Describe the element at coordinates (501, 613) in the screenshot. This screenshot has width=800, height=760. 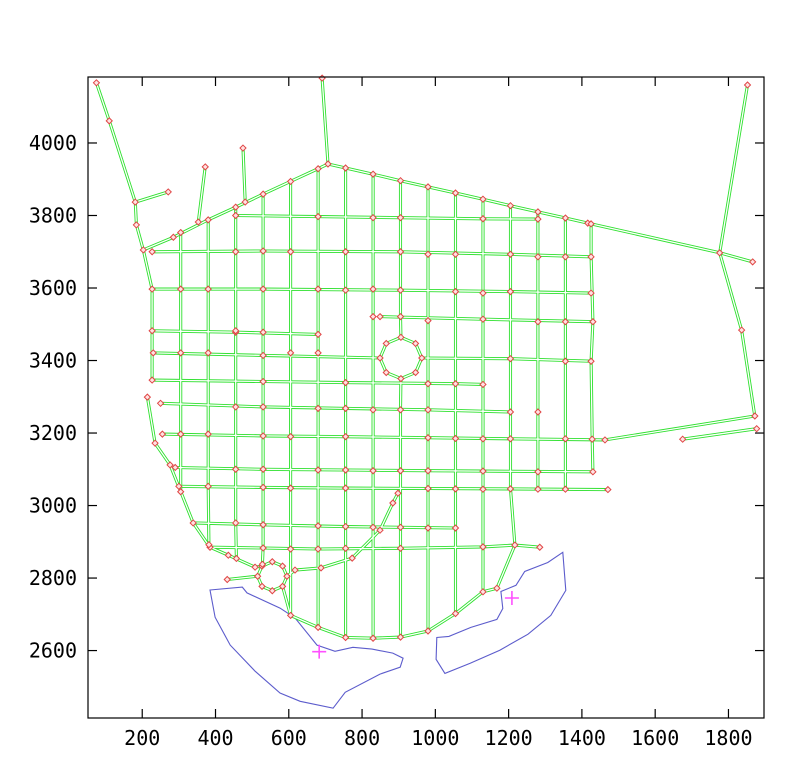
I see `island-polygon` at that location.